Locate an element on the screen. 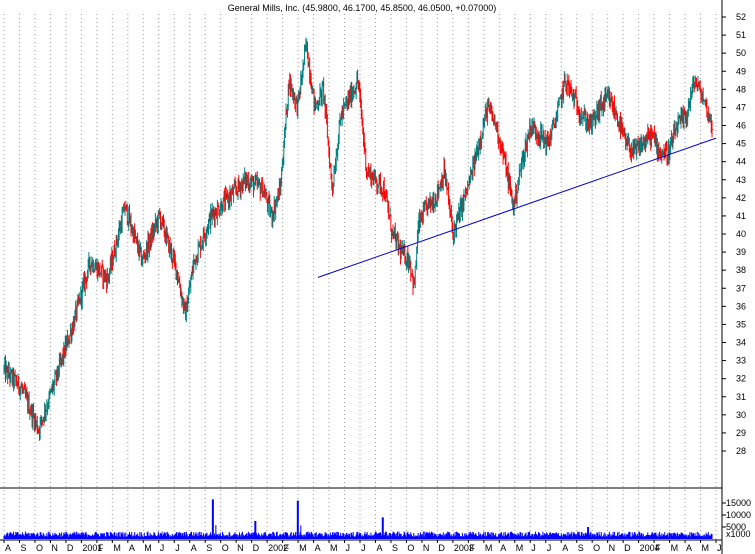  volume-plot is located at coordinates (358, 519).